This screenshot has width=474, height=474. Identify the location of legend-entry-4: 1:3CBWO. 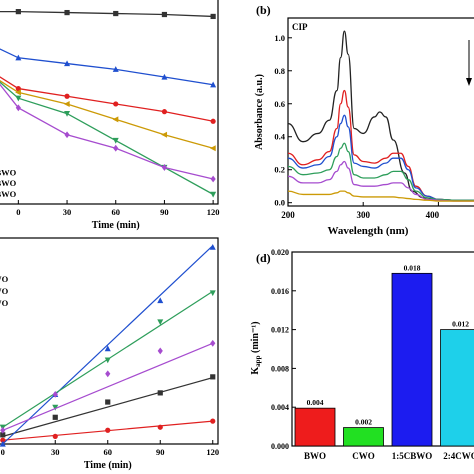
(4, 303).